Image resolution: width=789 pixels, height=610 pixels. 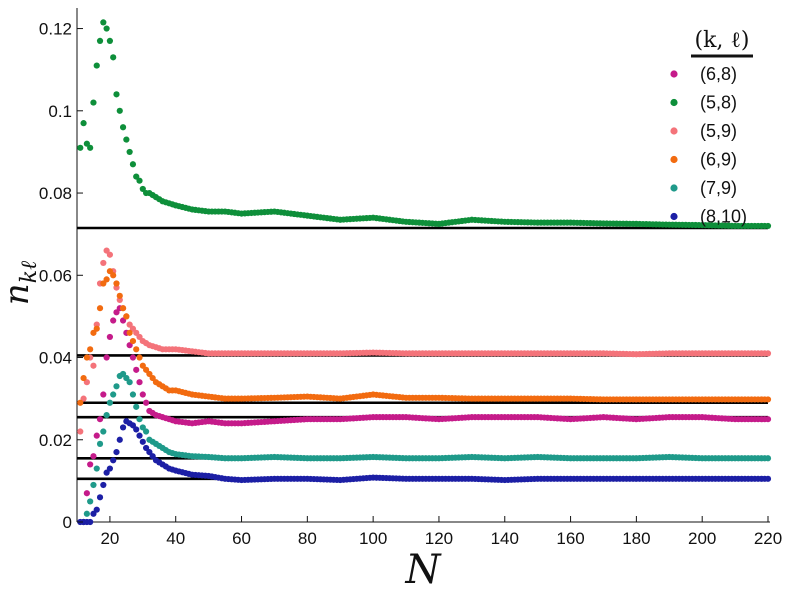 I want to click on legend-title: (k, ℓ), so click(x=721, y=40).